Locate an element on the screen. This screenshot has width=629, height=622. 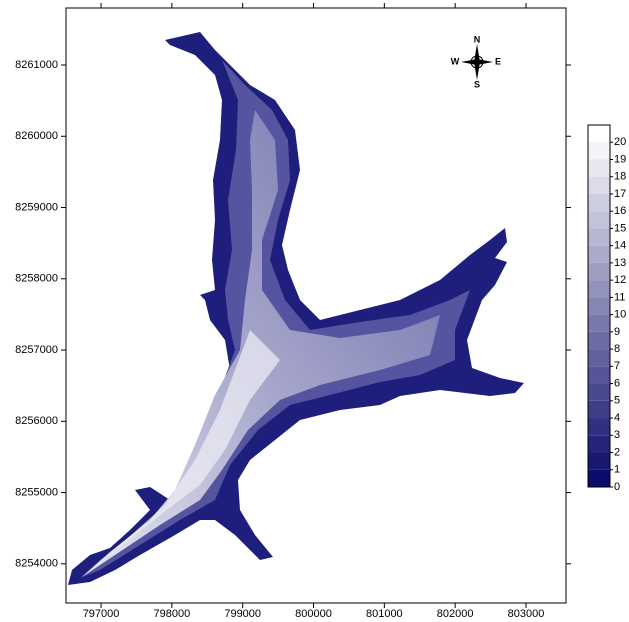
x-tick-label: 801000 is located at coordinates (384, 612).